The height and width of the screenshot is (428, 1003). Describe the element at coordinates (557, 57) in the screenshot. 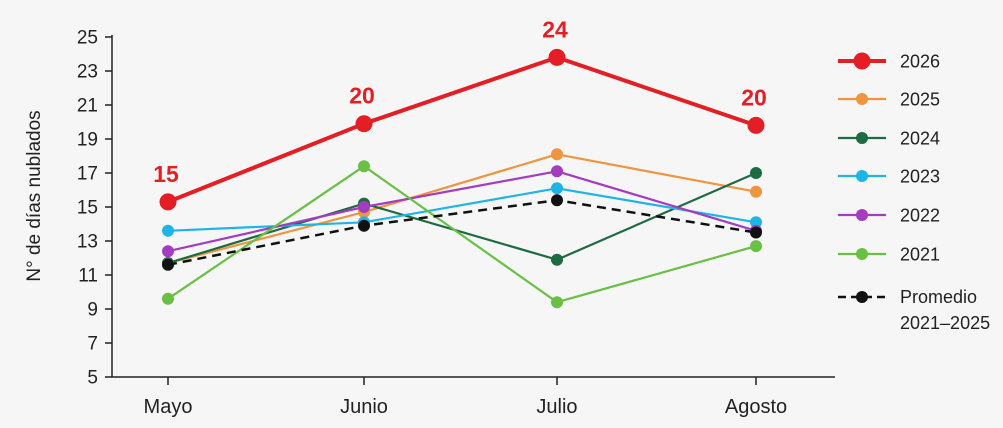

I see `data-point-2026-julio` at that location.